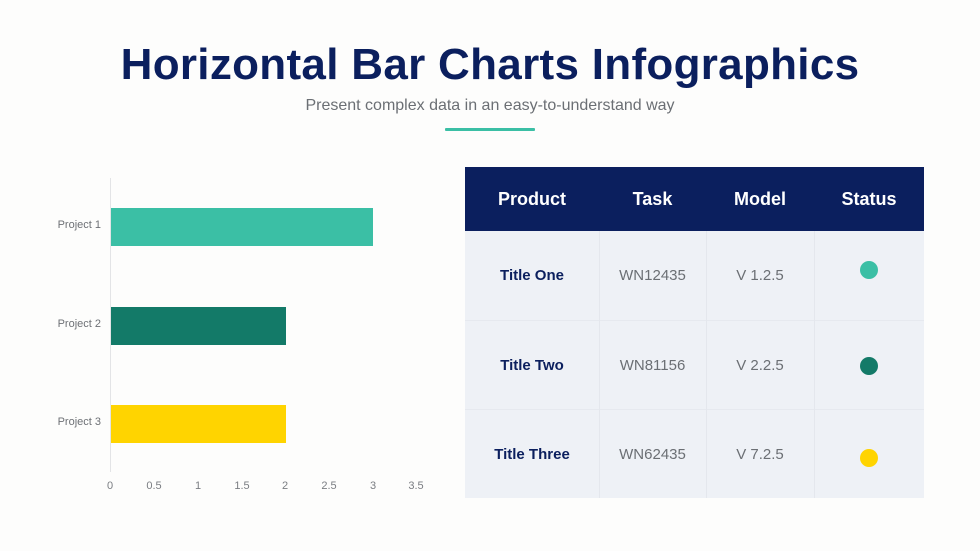  Describe the element at coordinates (110, 325) in the screenshot. I see `y-axis-line` at that location.